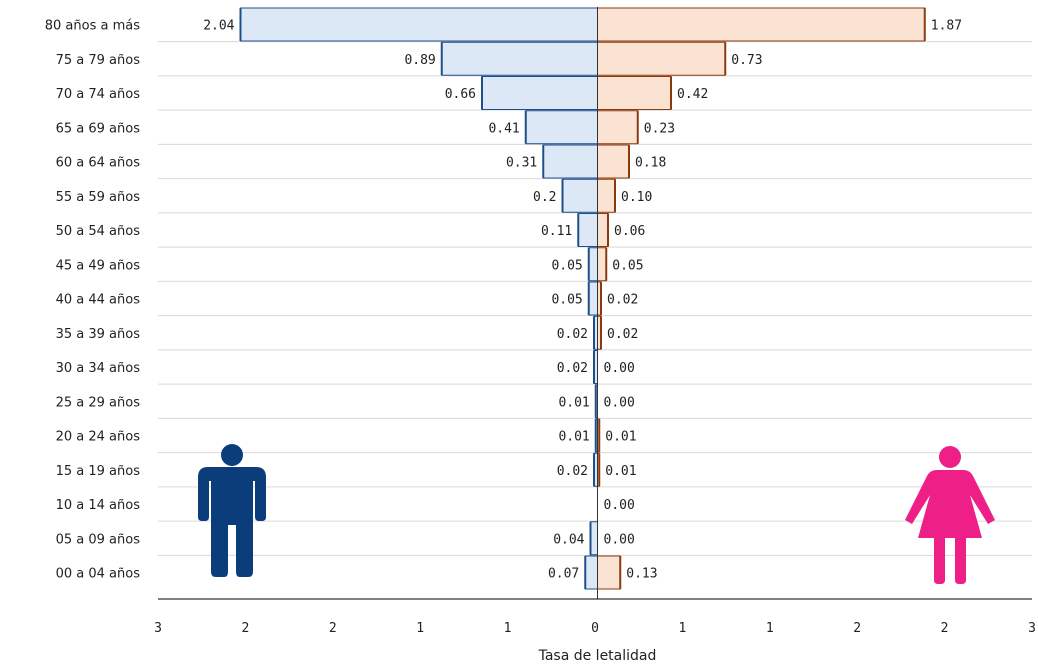 The height and width of the screenshot is (668, 1038). Describe the element at coordinates (595, 617) in the screenshot. I see `x-axis: 3 2 2 1 1 0 1 1 2 2 3` at that location.